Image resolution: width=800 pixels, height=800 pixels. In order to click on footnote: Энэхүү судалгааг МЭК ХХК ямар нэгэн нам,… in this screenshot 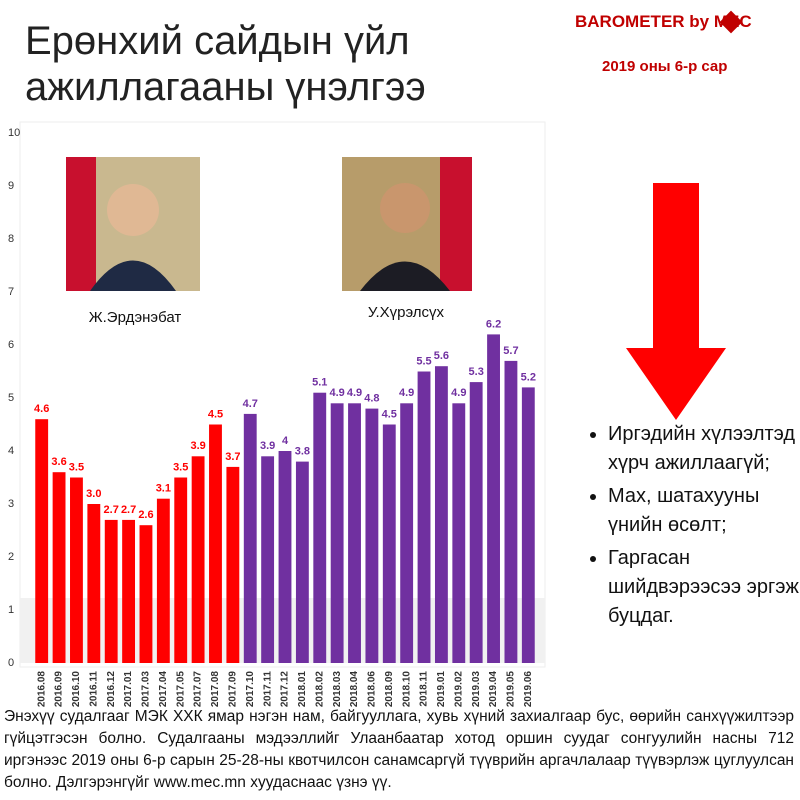, I will do `click(399, 749)`.